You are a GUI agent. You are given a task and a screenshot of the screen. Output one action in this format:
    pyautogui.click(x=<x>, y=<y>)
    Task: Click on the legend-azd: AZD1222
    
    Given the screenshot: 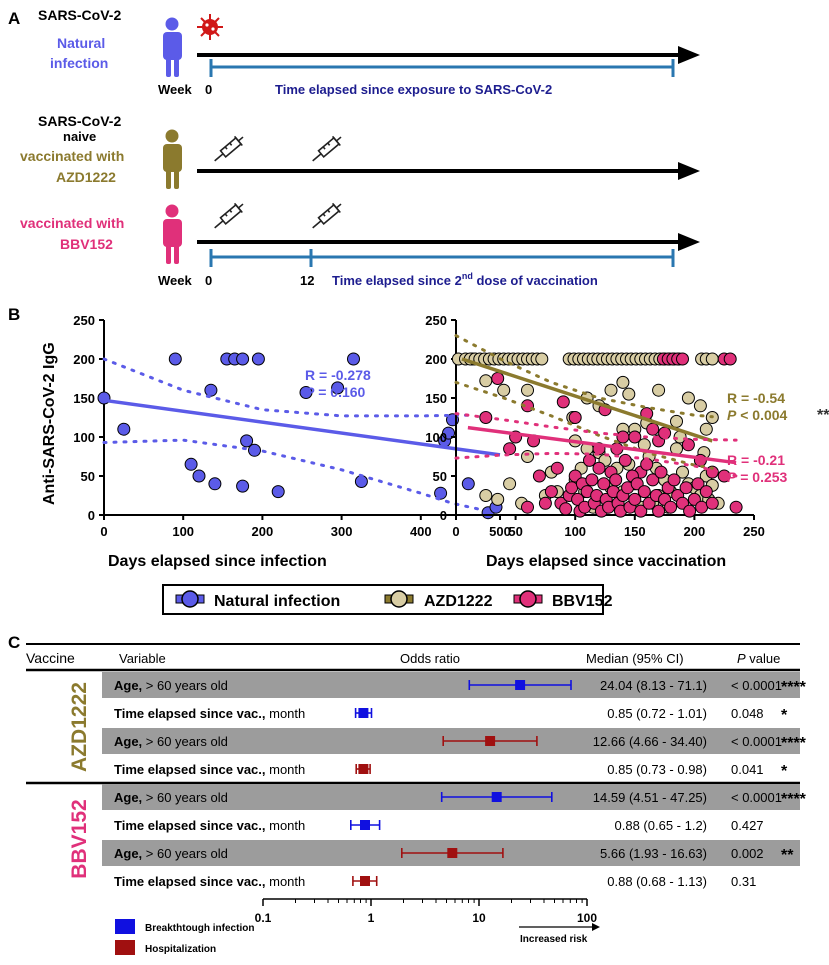 What is the action you would take?
    pyautogui.click(x=438, y=600)
    